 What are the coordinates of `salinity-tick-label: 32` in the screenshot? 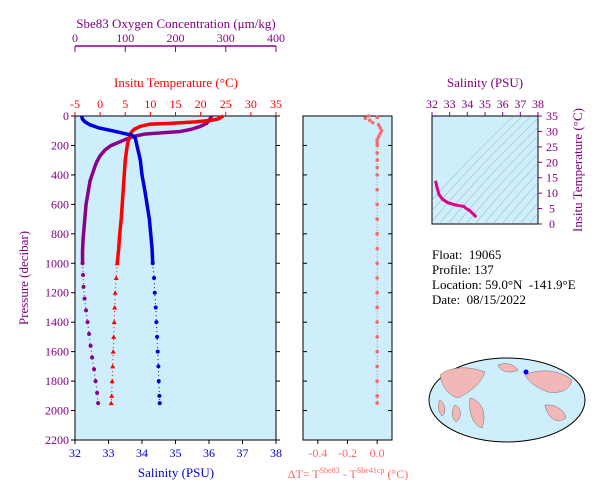 It's located at (75, 453).